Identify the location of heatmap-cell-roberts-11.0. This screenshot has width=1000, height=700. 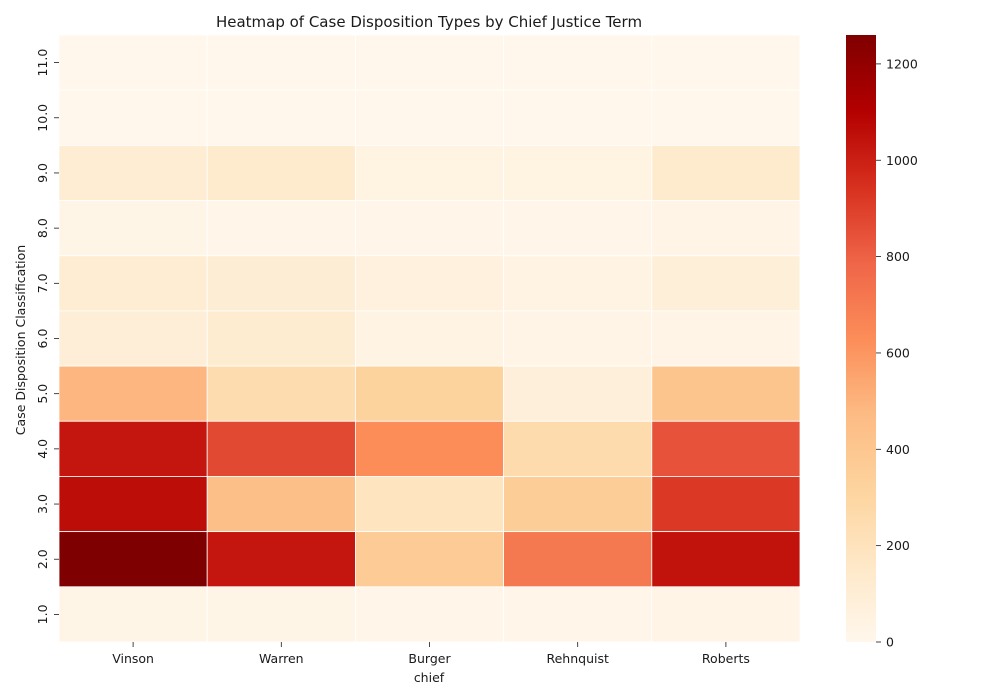
(726, 62).